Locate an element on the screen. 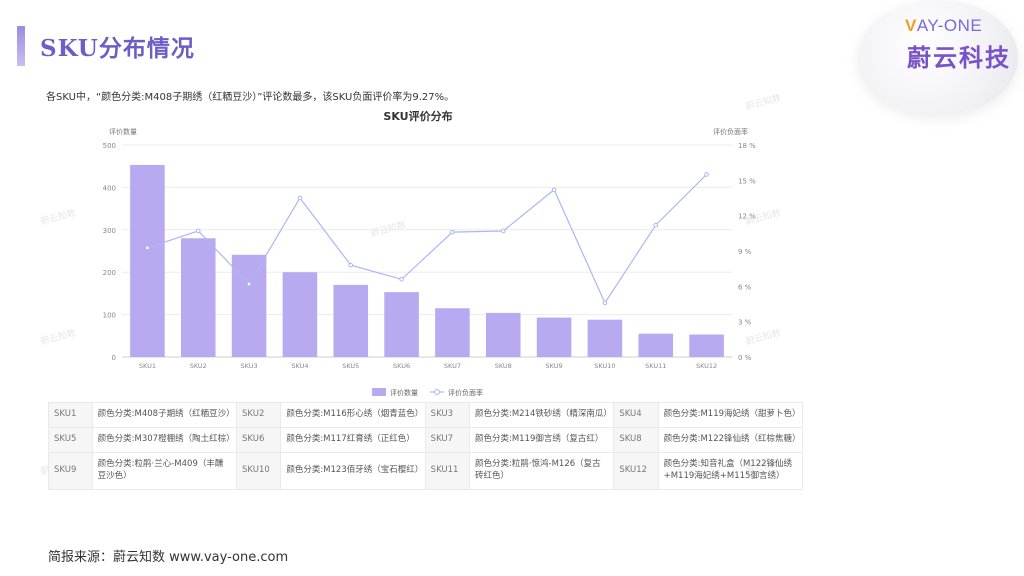 The image size is (1024, 576). x-tick-label: SKU9 is located at coordinates (554, 366).